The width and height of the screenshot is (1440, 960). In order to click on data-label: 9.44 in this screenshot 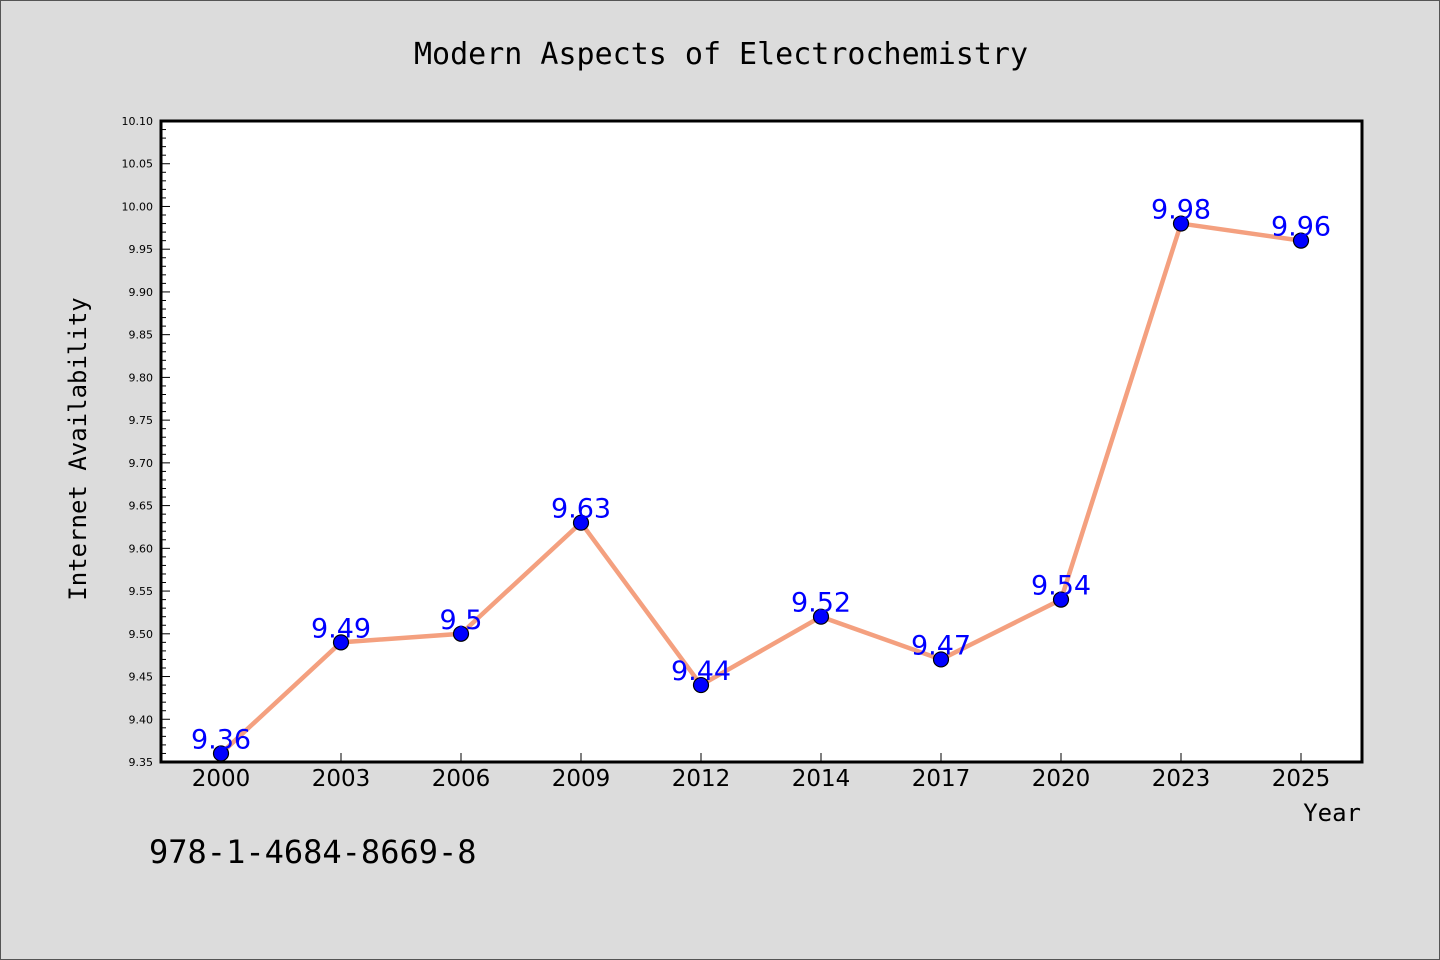, I will do `click(701, 671)`.